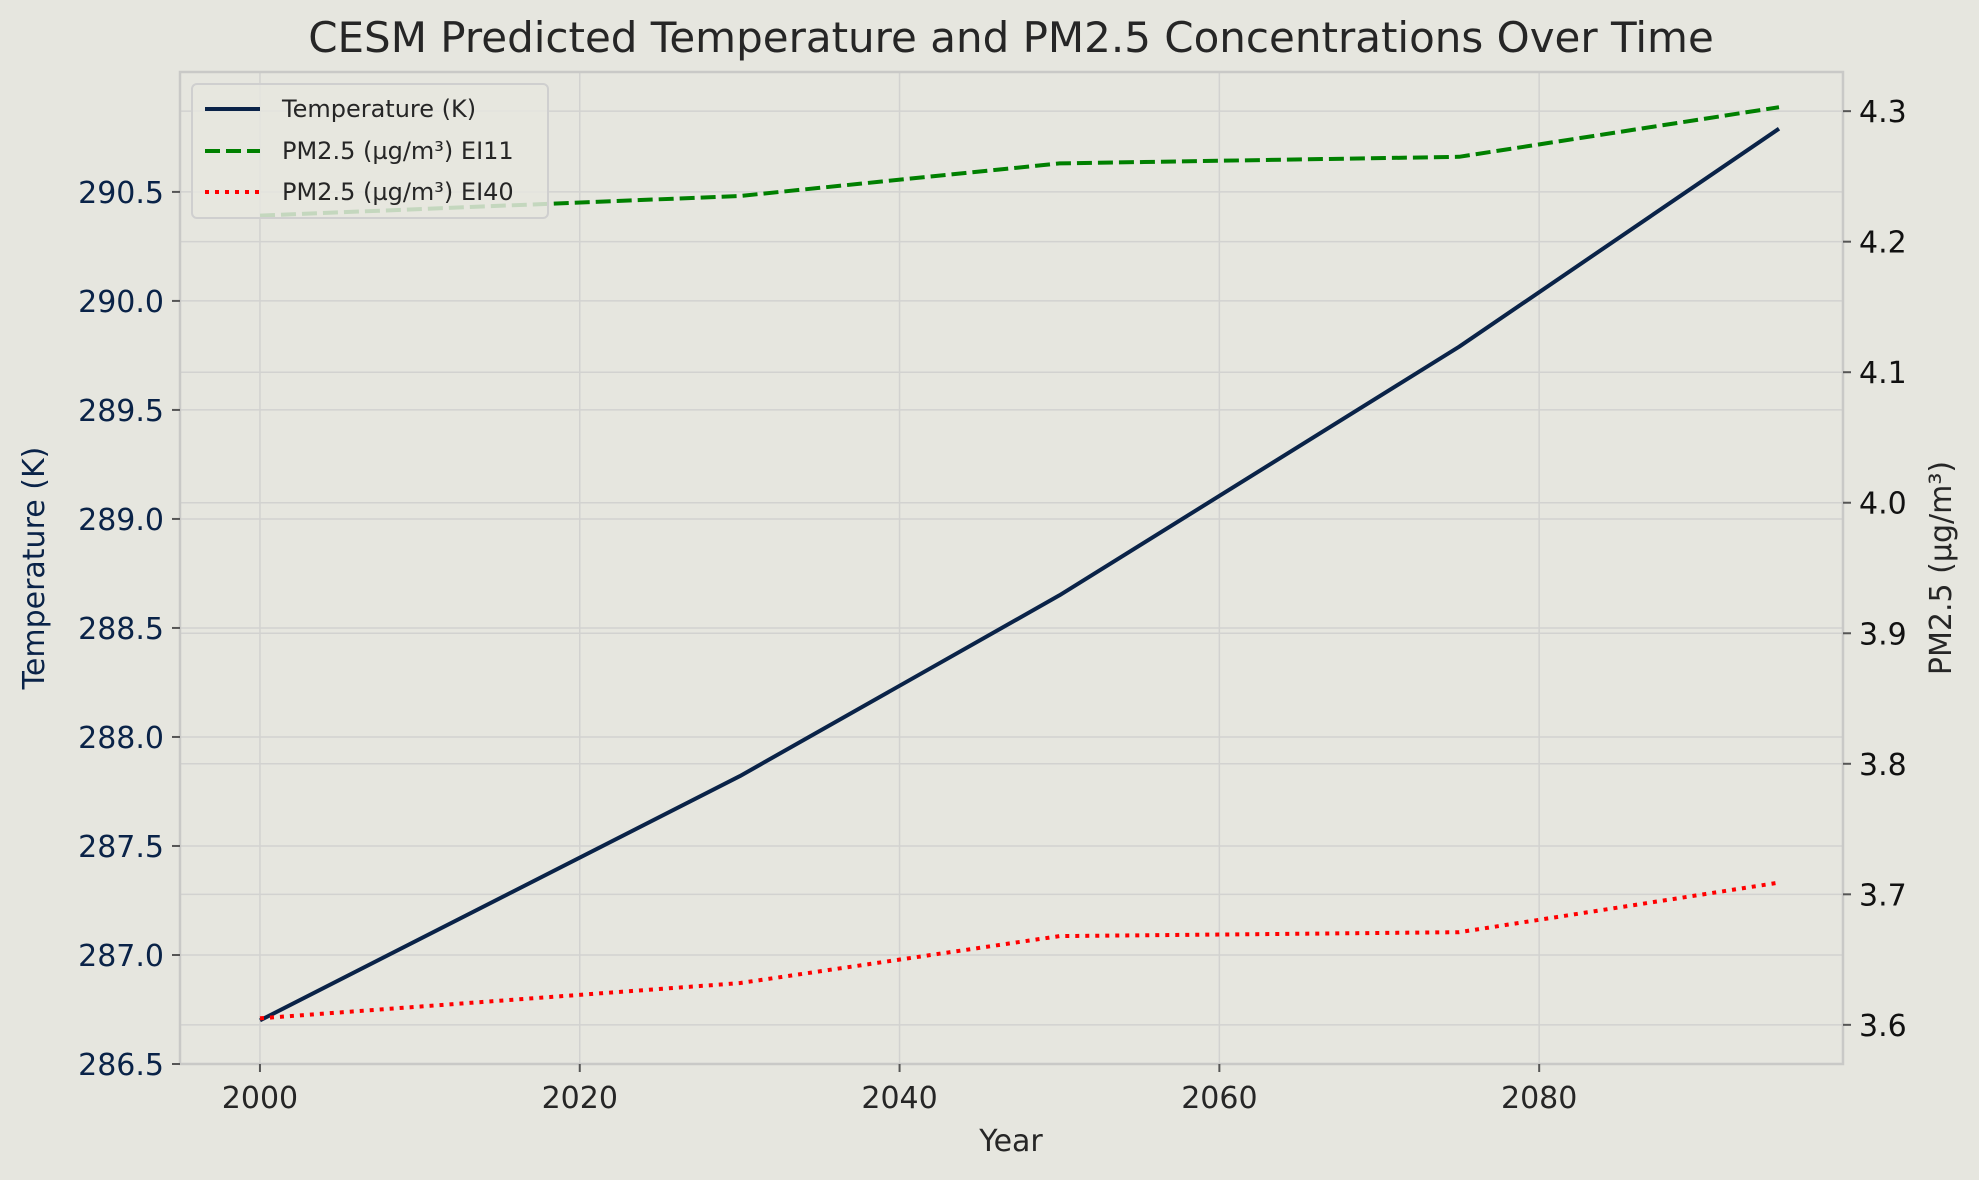  Describe the element at coordinates (1883, 243) in the screenshot. I see `right-y-tick-label: 4.2` at that location.